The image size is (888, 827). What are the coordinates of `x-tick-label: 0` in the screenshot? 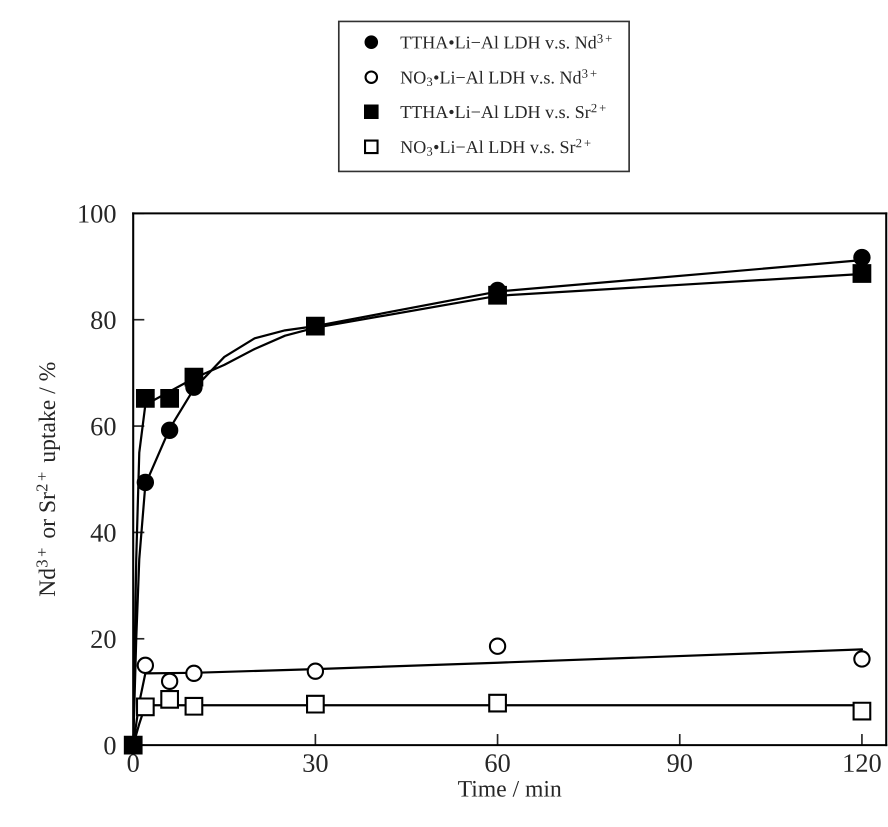 It's located at (133, 763).